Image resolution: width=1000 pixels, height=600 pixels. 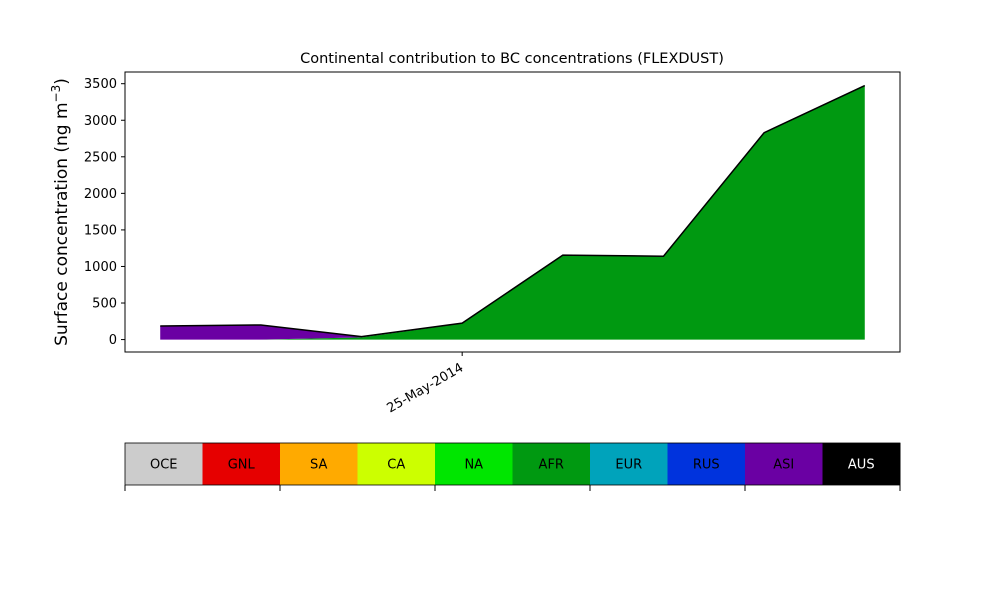 I want to click on y-axis-label-close: ), so click(x=62, y=81).